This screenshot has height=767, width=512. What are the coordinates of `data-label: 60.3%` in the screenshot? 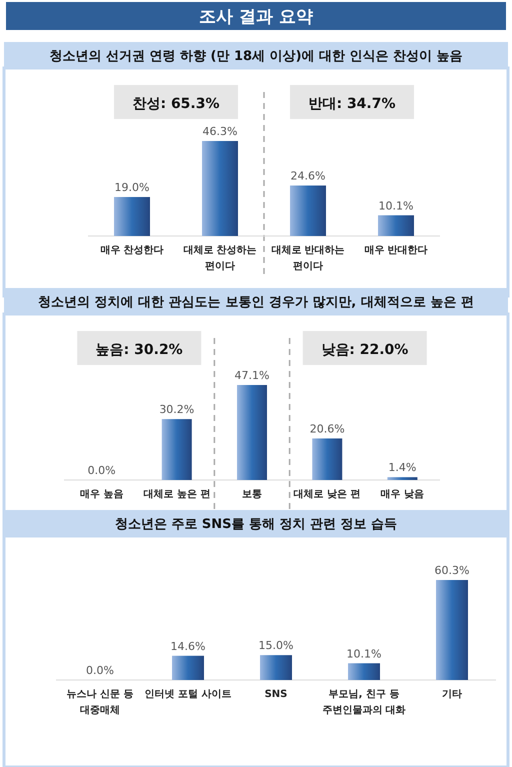 It's located at (452, 570).